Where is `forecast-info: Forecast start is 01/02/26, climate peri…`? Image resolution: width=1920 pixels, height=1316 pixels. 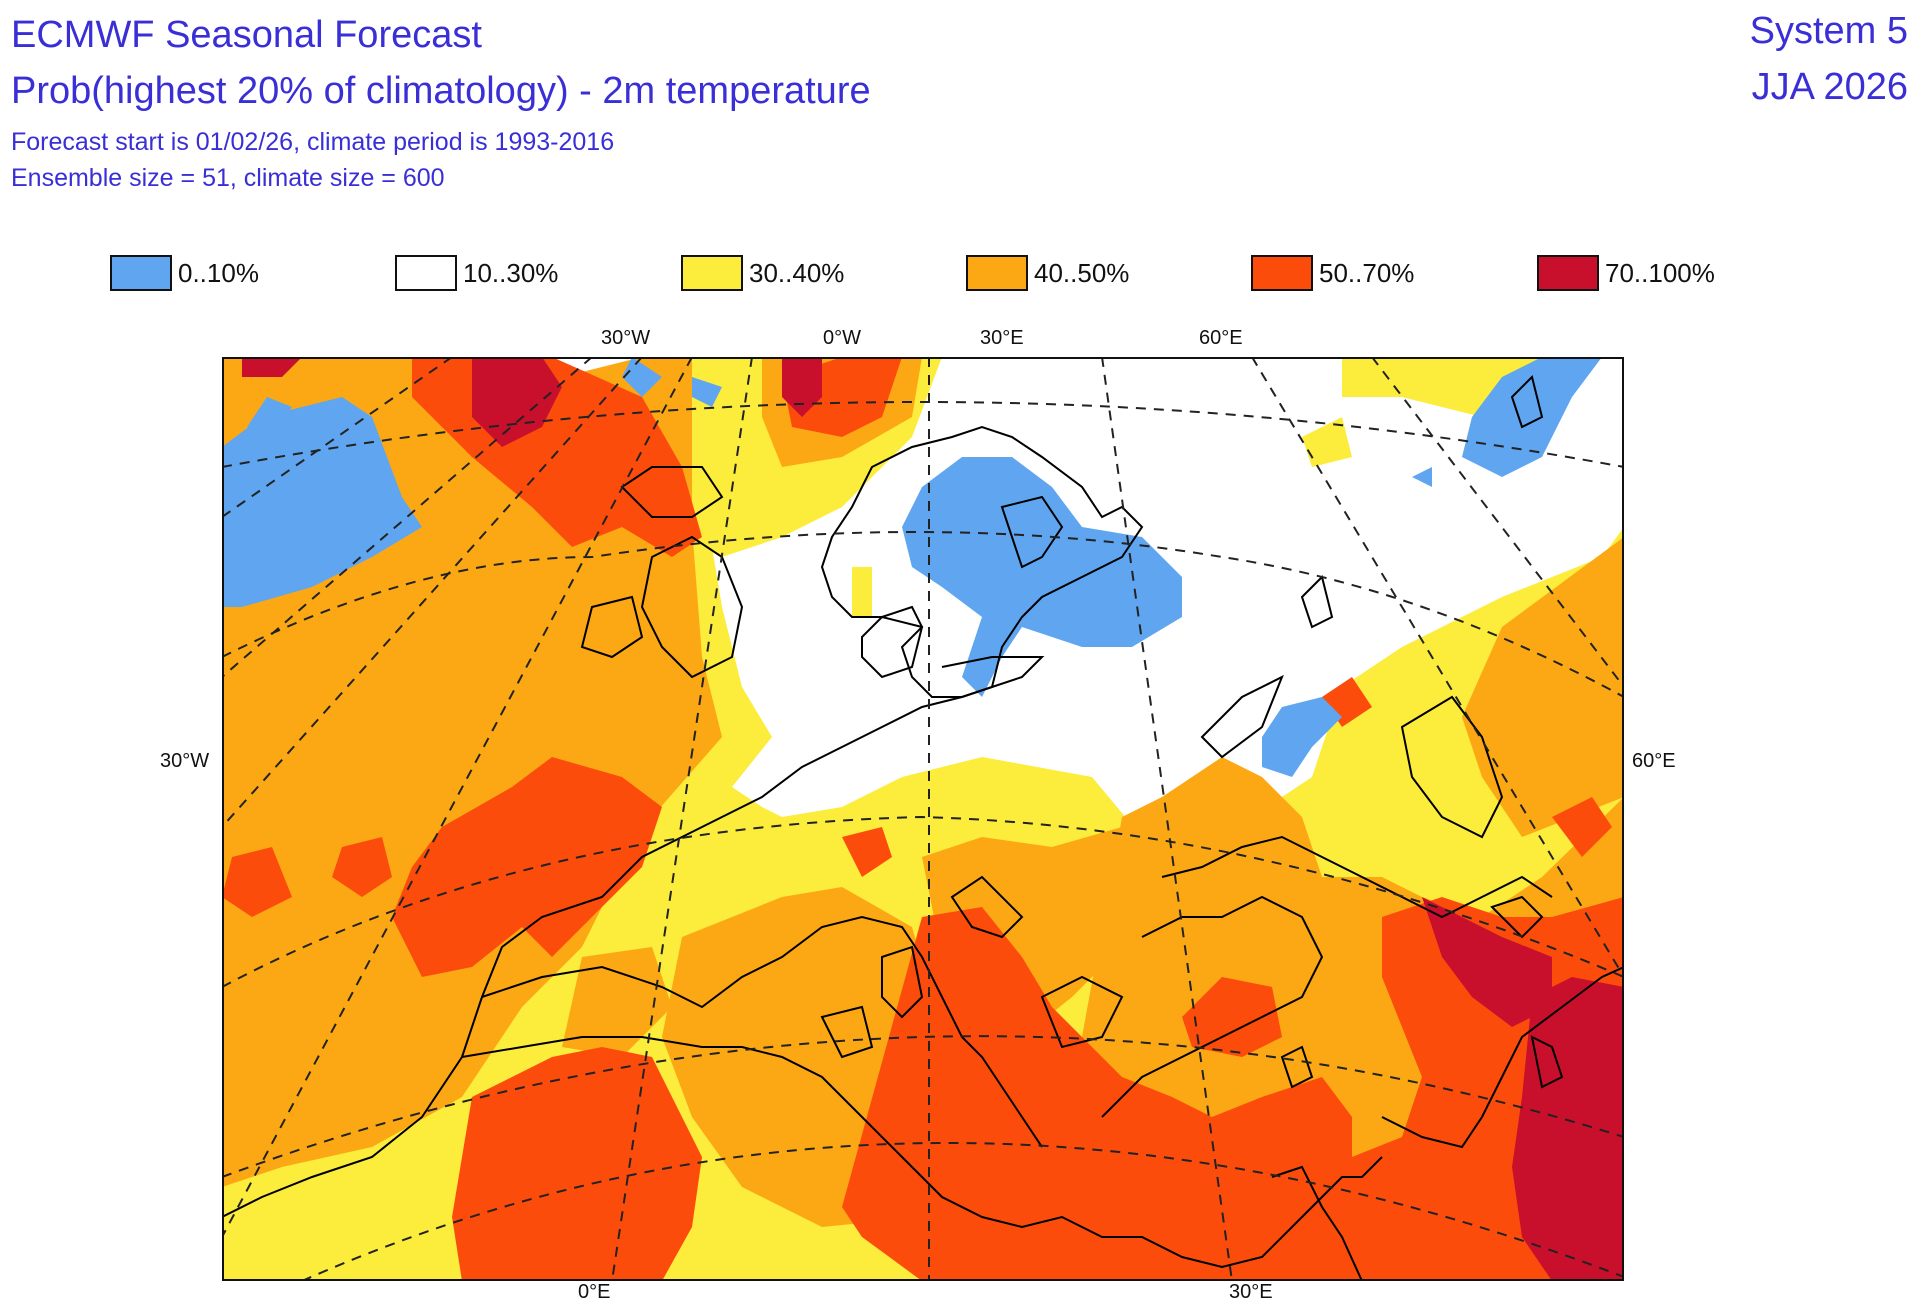 forecast-info: Forecast start is 01/02/26, climate peri… is located at coordinates (313, 142).